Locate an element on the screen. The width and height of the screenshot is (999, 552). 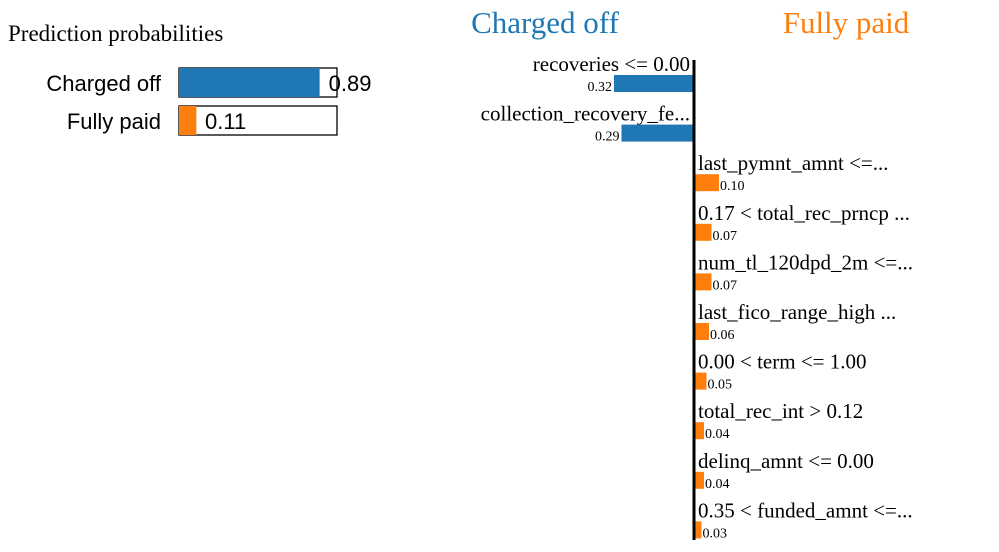
feature-row: 0.17 < total_rec_prncp ... 0.07 is located at coordinates (802, 222).